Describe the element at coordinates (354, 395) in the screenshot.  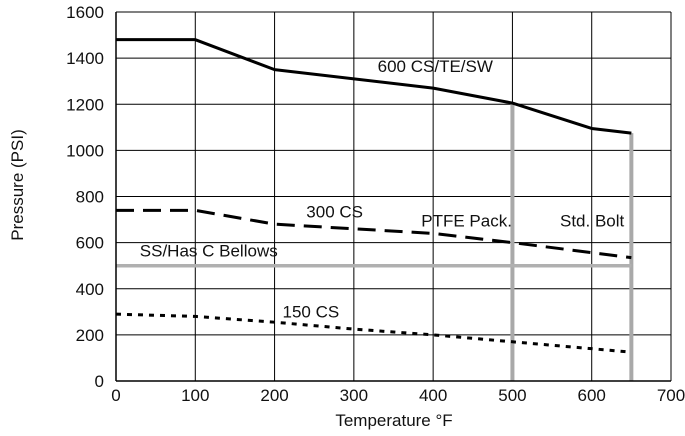
I see `x-tick-label-300: 300` at that location.